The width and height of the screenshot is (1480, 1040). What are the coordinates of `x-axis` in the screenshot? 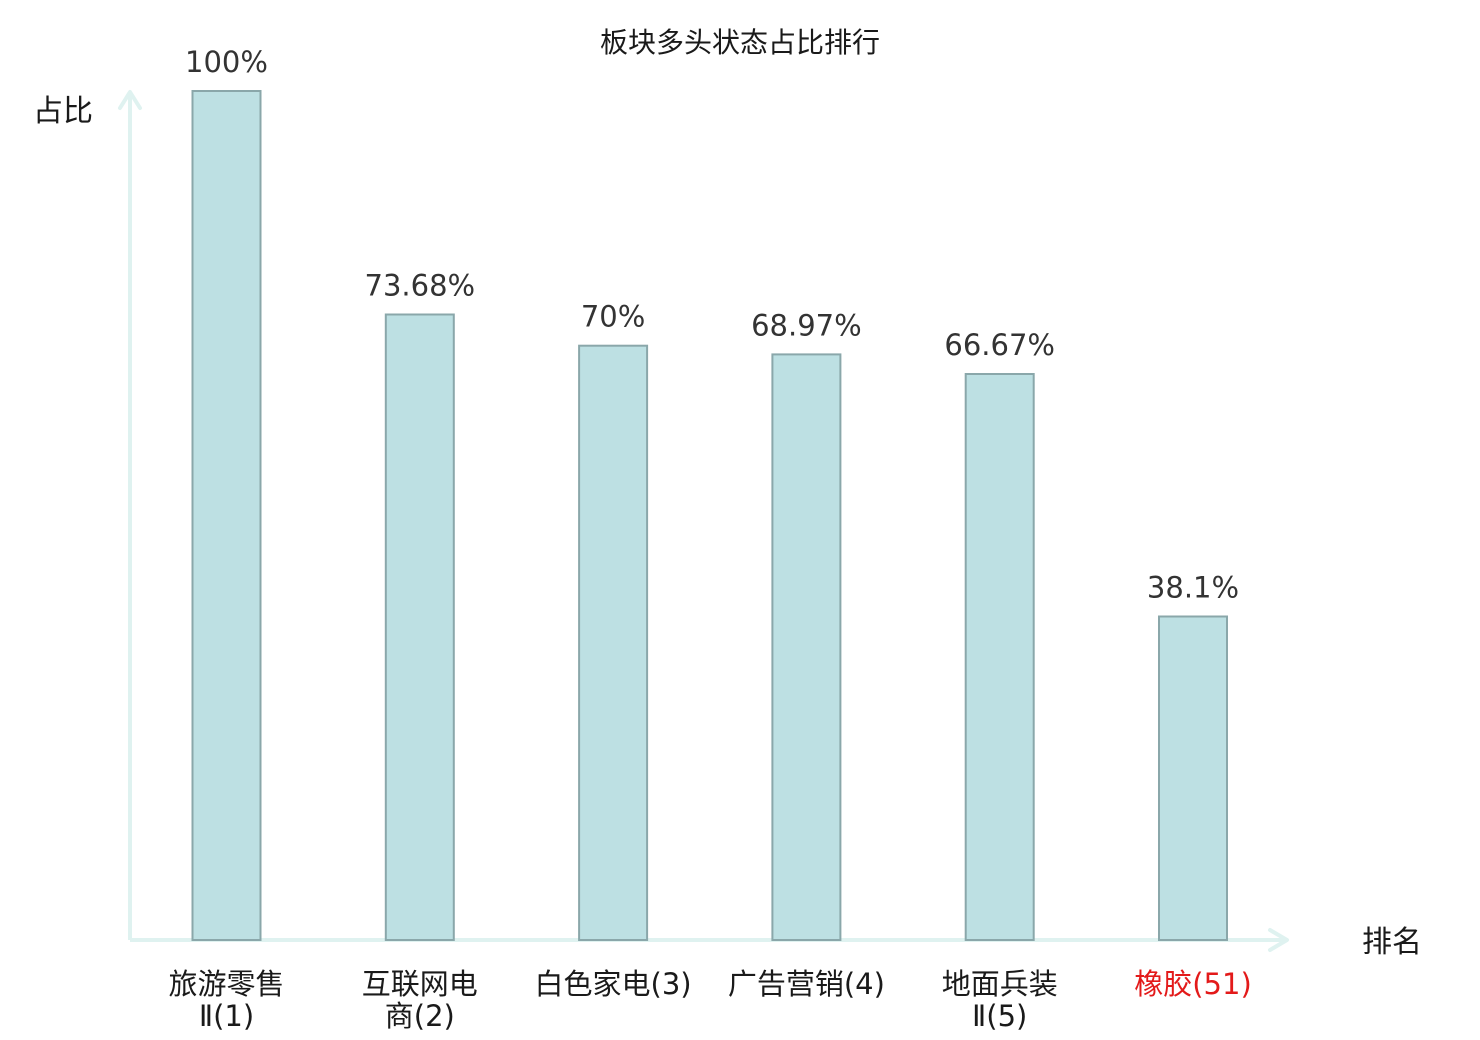 It's located at (709, 940).